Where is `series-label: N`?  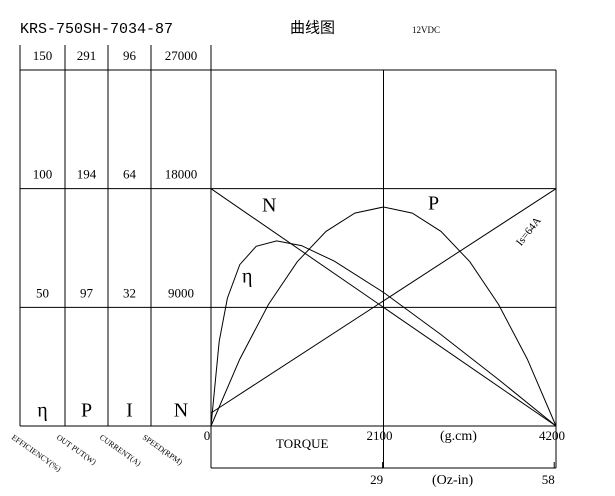 series-label: N is located at coordinates (269, 206).